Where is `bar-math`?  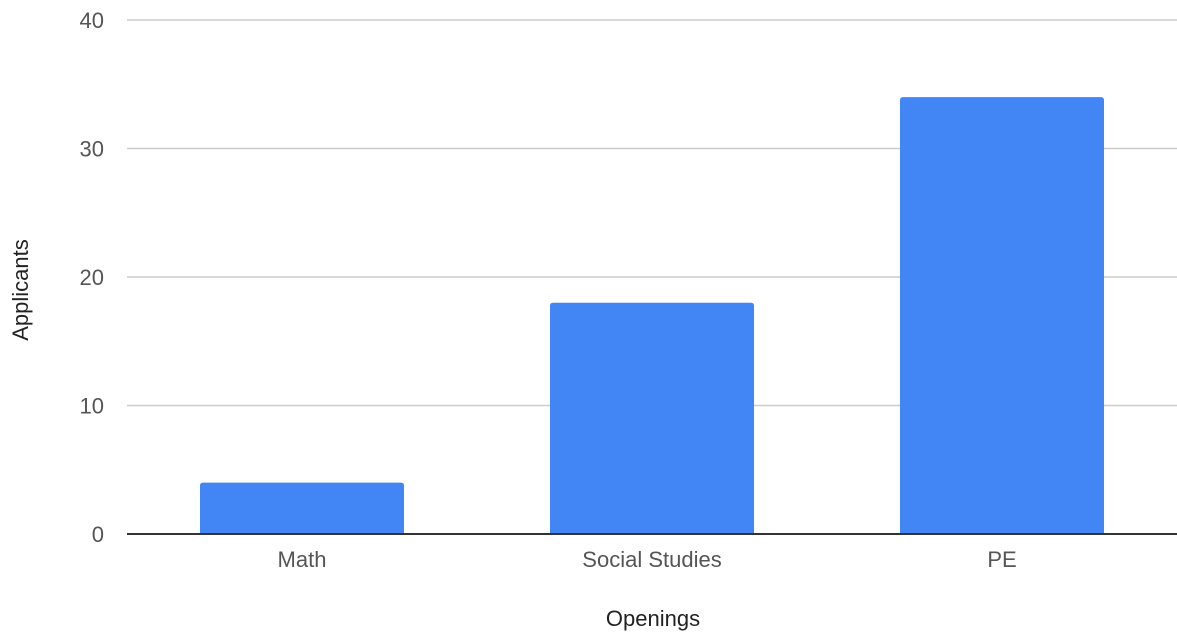 bar-math is located at coordinates (302, 508).